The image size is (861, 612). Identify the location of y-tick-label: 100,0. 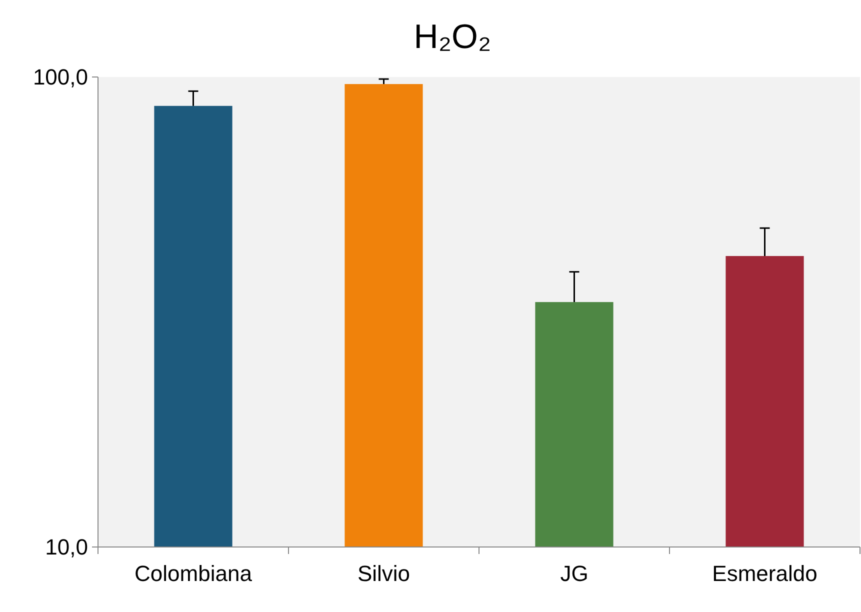
(60, 77).